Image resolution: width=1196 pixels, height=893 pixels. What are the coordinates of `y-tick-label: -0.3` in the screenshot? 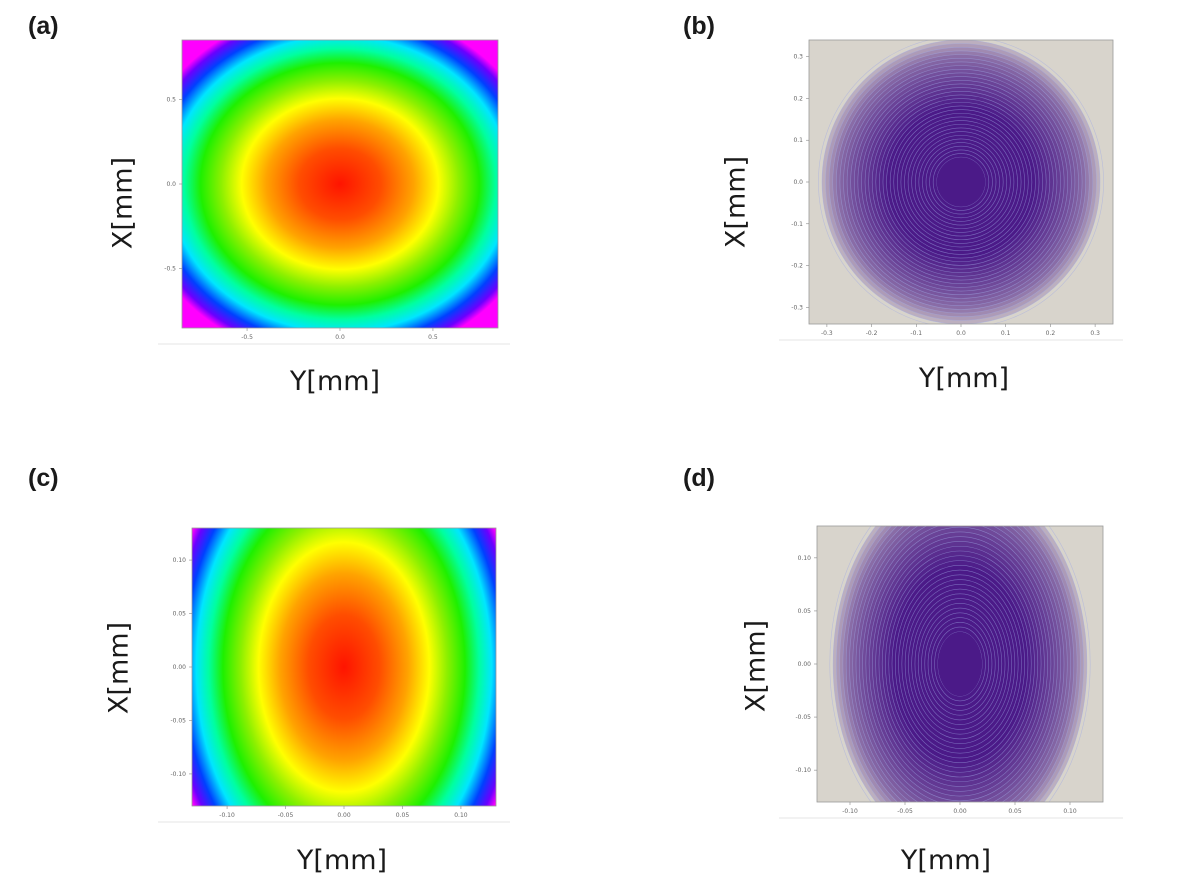 It's located at (797, 307).